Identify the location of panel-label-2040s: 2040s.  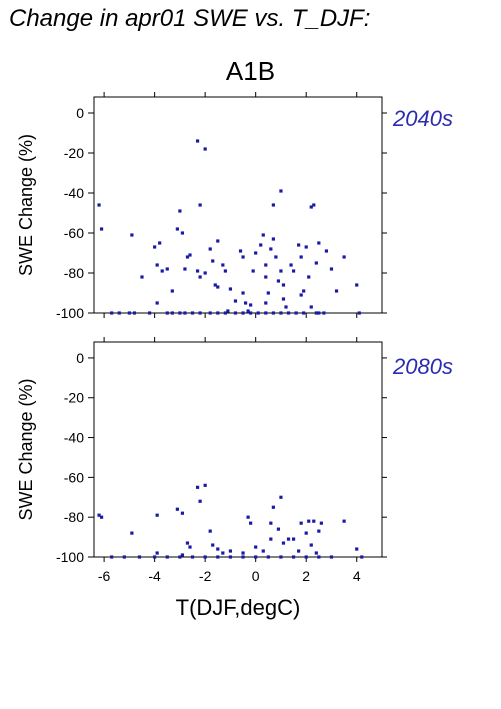
(423, 118).